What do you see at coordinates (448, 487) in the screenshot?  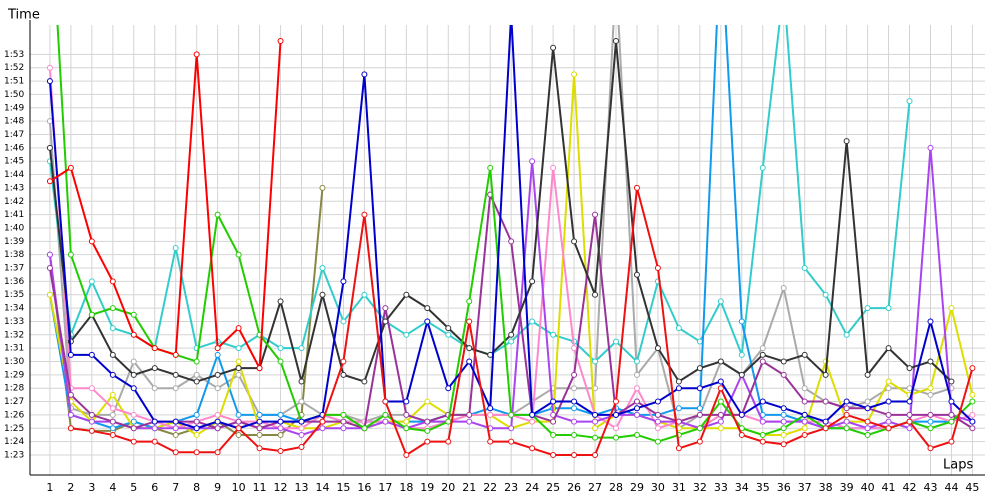 I see `x-tick-label: 20` at bounding box center [448, 487].